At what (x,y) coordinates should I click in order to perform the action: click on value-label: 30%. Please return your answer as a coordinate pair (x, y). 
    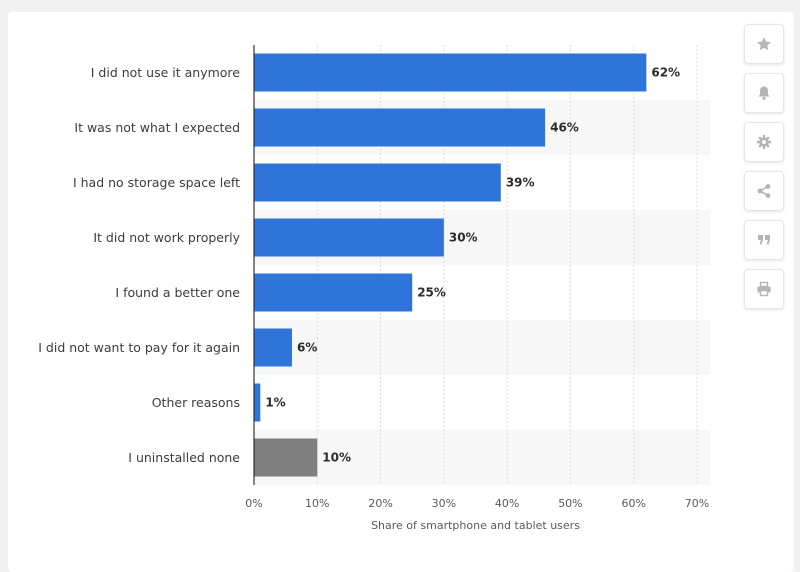
    Looking at the image, I should click on (463, 238).